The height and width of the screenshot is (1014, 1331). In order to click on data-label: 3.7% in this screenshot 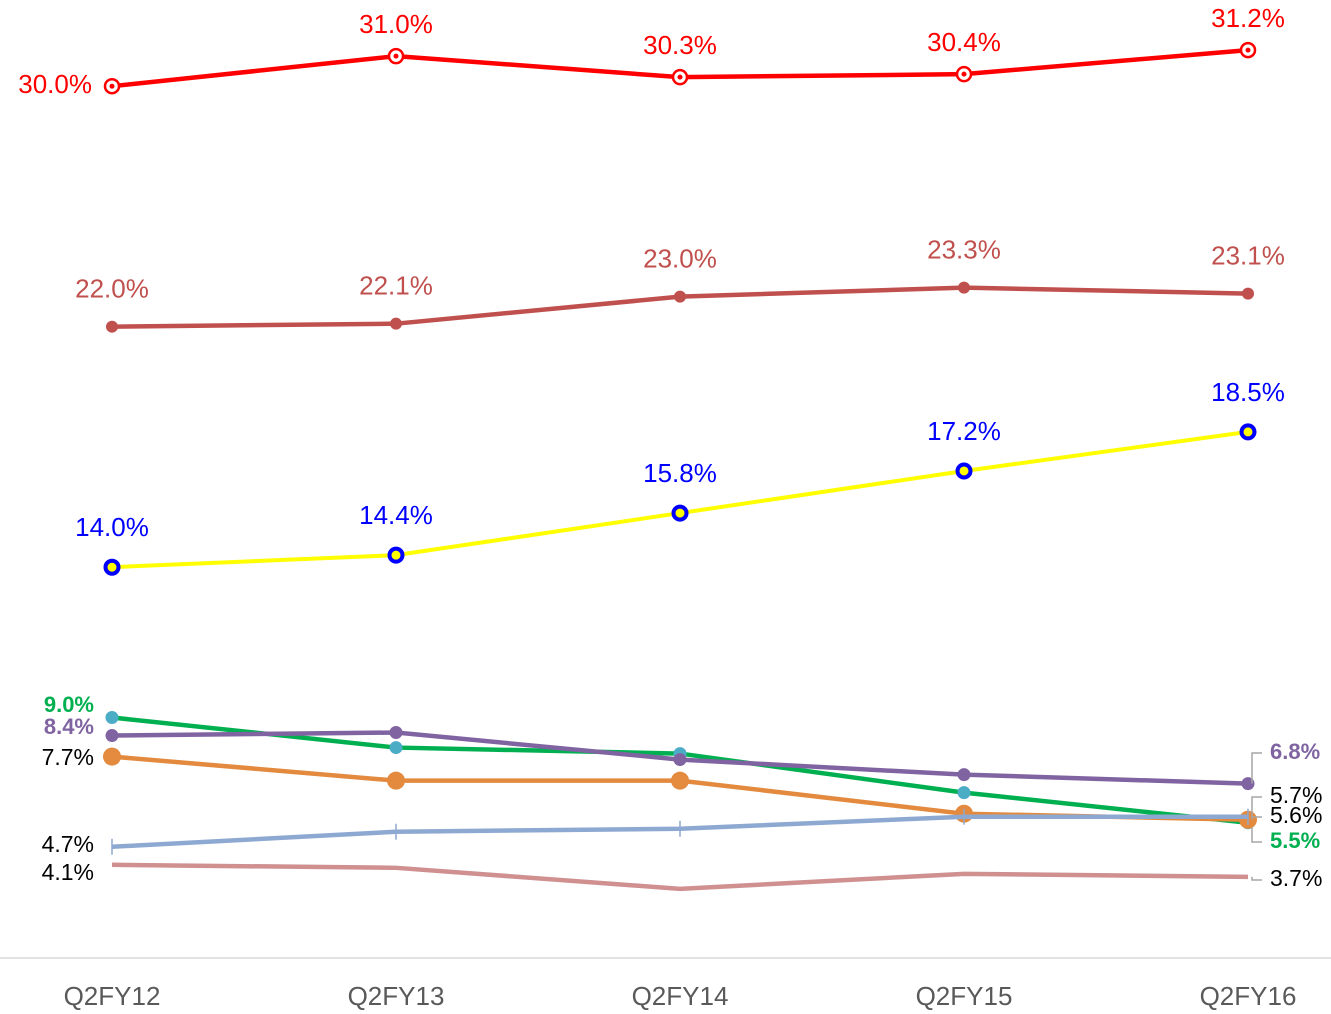, I will do `click(1296, 878)`.